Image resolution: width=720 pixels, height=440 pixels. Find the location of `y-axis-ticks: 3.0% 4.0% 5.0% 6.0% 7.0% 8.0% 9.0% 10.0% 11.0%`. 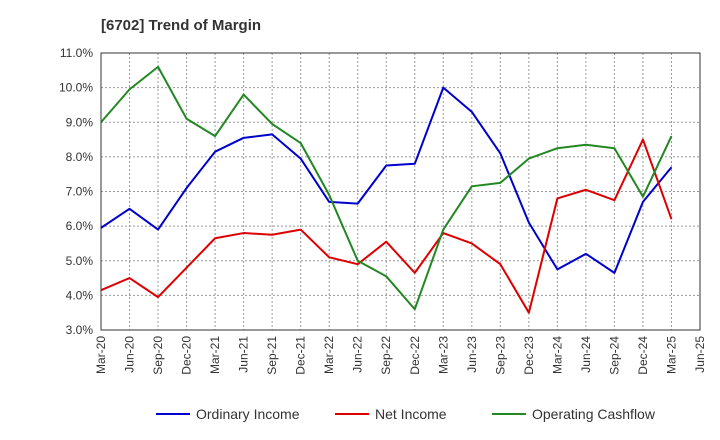

y-axis-ticks: 3.0% 4.0% 5.0% 6.0% 7.0% 8.0% 9.0% 10.0% 11.0% is located at coordinates (76, 191).